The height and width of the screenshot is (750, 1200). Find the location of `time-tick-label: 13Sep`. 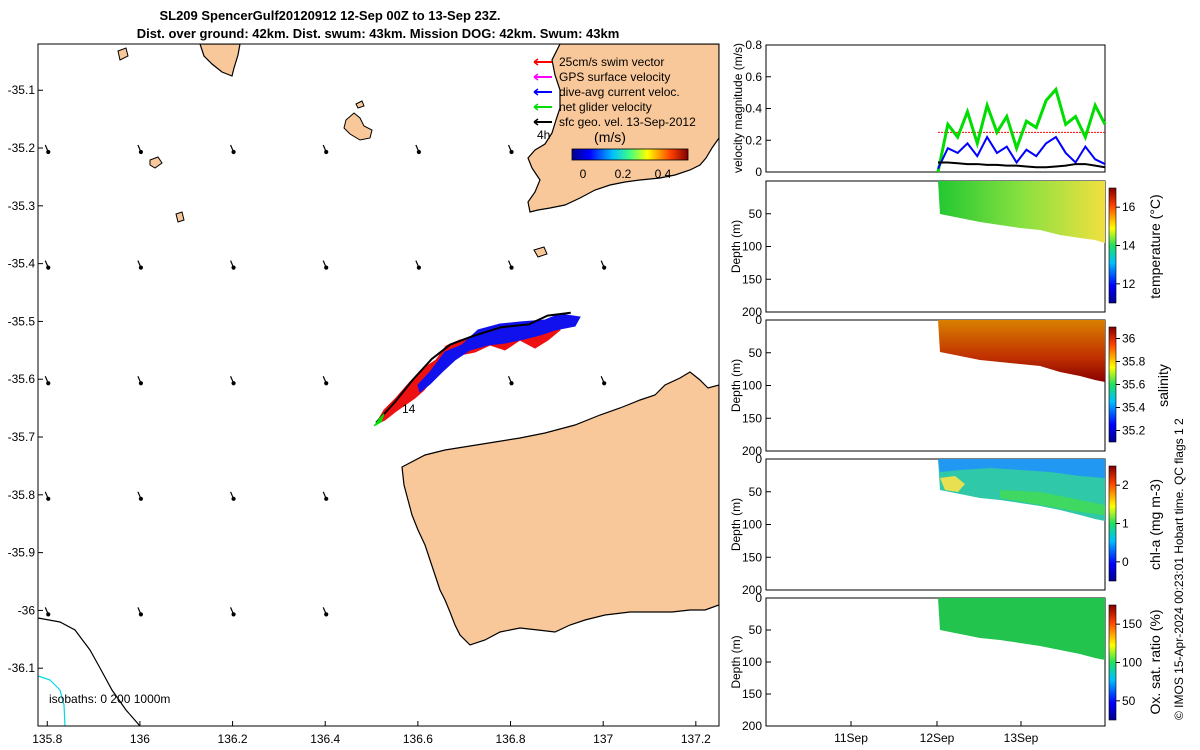

time-tick-label: 13Sep is located at coordinates (1021, 738).